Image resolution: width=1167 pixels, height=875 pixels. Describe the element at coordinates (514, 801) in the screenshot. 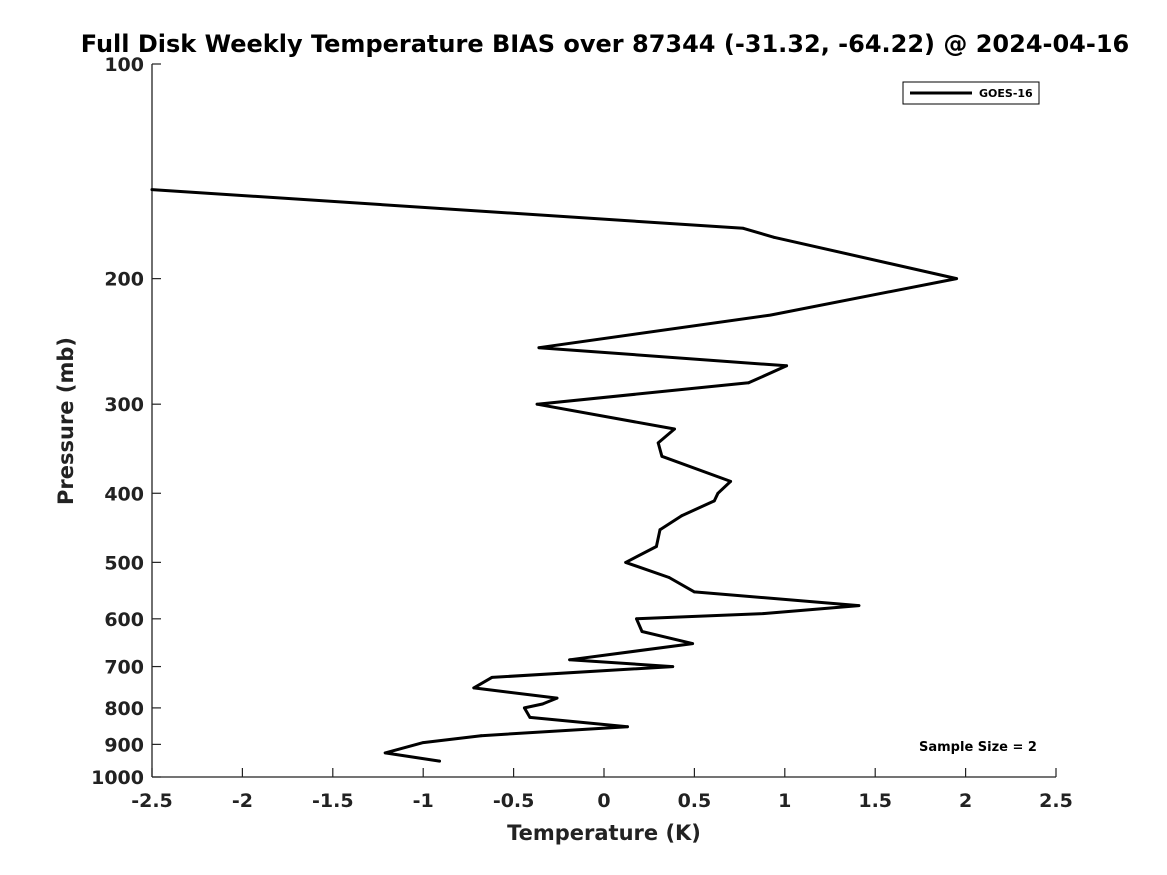

I see `x-tick-label: -0.5` at that location.